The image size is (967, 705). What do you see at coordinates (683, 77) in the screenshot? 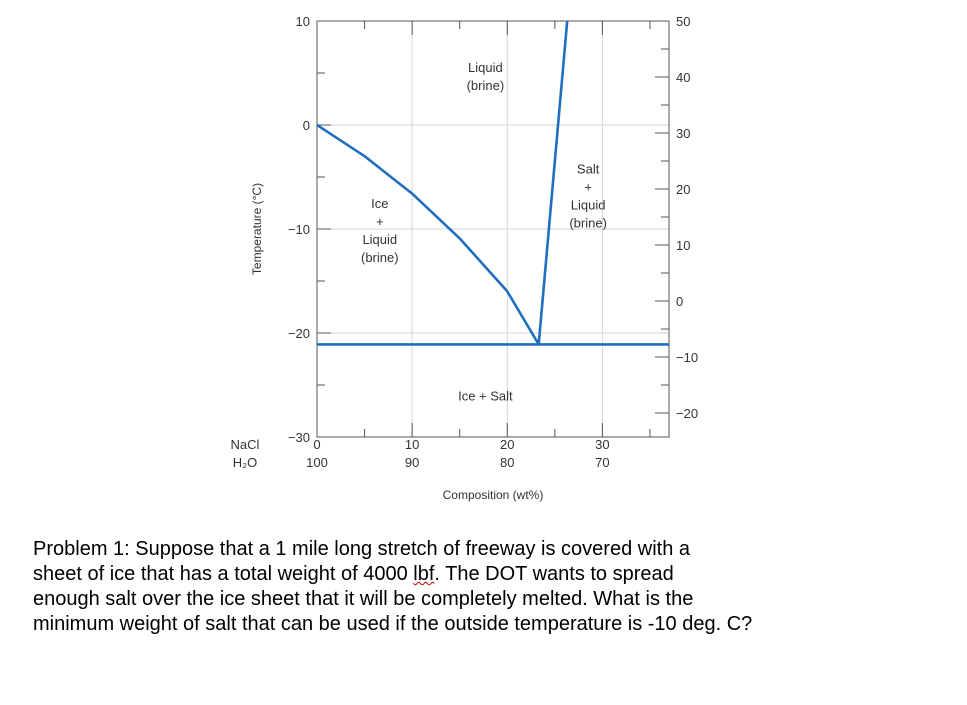
I see `right-tick-label: 40` at bounding box center [683, 77].